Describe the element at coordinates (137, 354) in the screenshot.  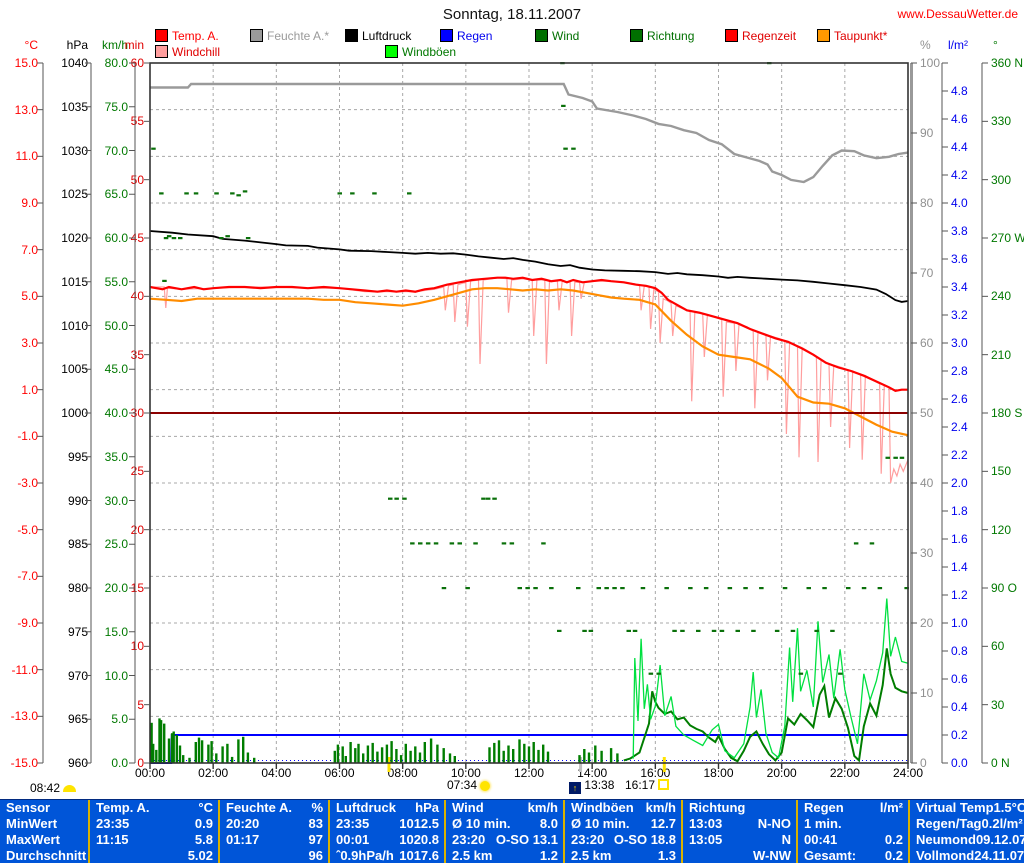
I see `axis-tick-label: 35` at that location.